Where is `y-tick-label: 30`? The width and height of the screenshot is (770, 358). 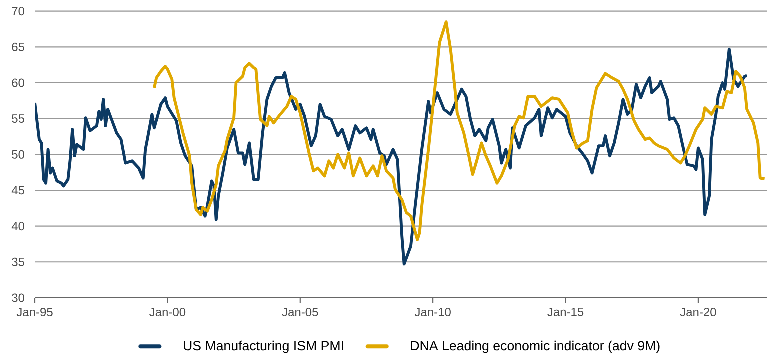 y-tick-label: 30 is located at coordinates (18, 298).